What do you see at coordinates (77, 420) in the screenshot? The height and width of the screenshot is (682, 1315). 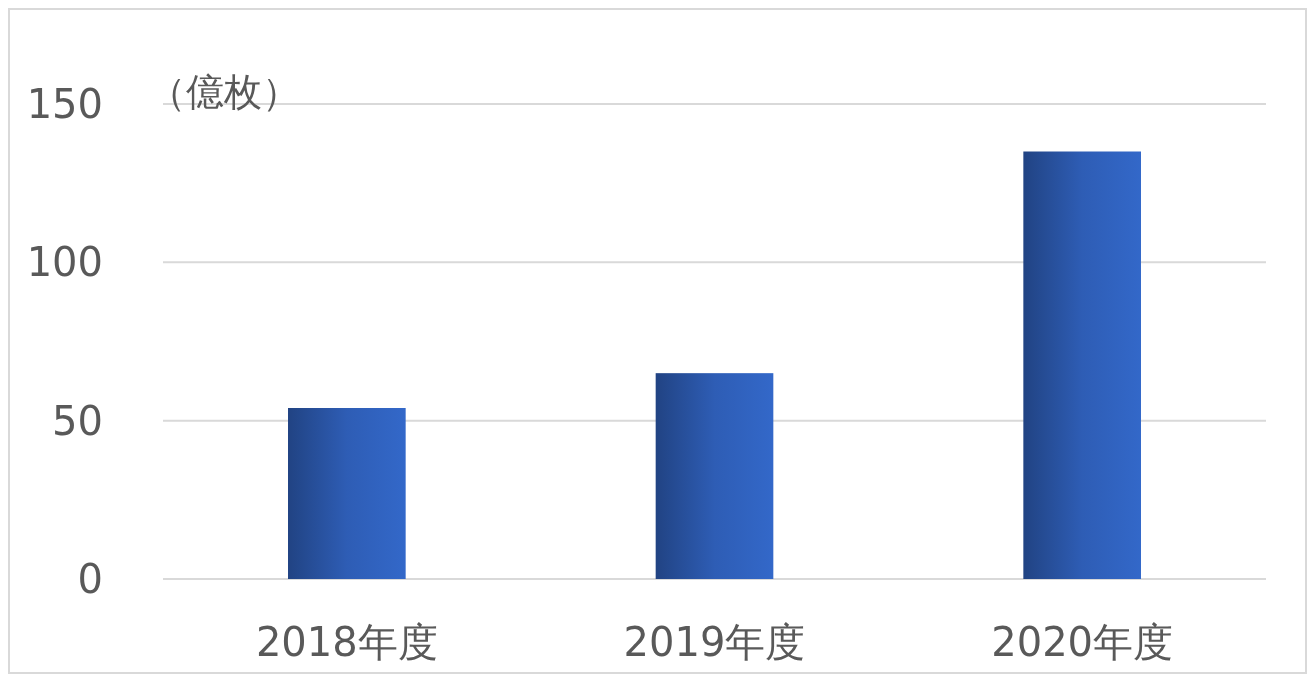 I see `y-tick-label: 50` at bounding box center [77, 420].